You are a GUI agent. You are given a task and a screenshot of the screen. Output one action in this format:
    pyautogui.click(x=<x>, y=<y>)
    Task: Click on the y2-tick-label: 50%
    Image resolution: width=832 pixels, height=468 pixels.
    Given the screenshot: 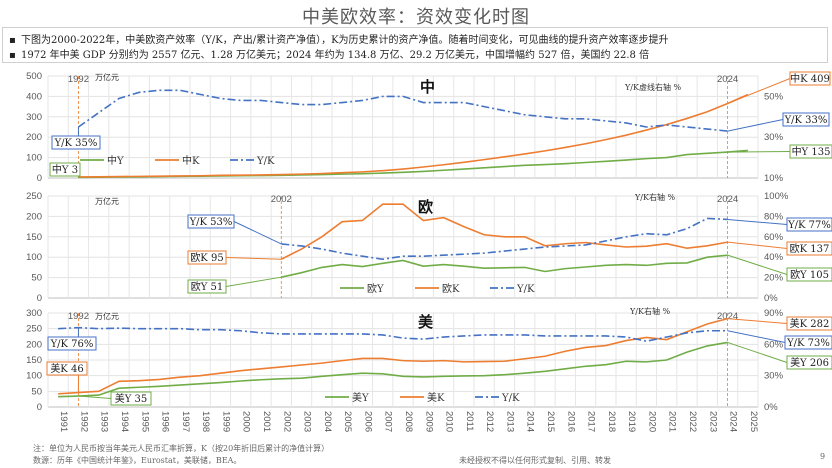 What is the action you would take?
    pyautogui.click(x=774, y=96)
    